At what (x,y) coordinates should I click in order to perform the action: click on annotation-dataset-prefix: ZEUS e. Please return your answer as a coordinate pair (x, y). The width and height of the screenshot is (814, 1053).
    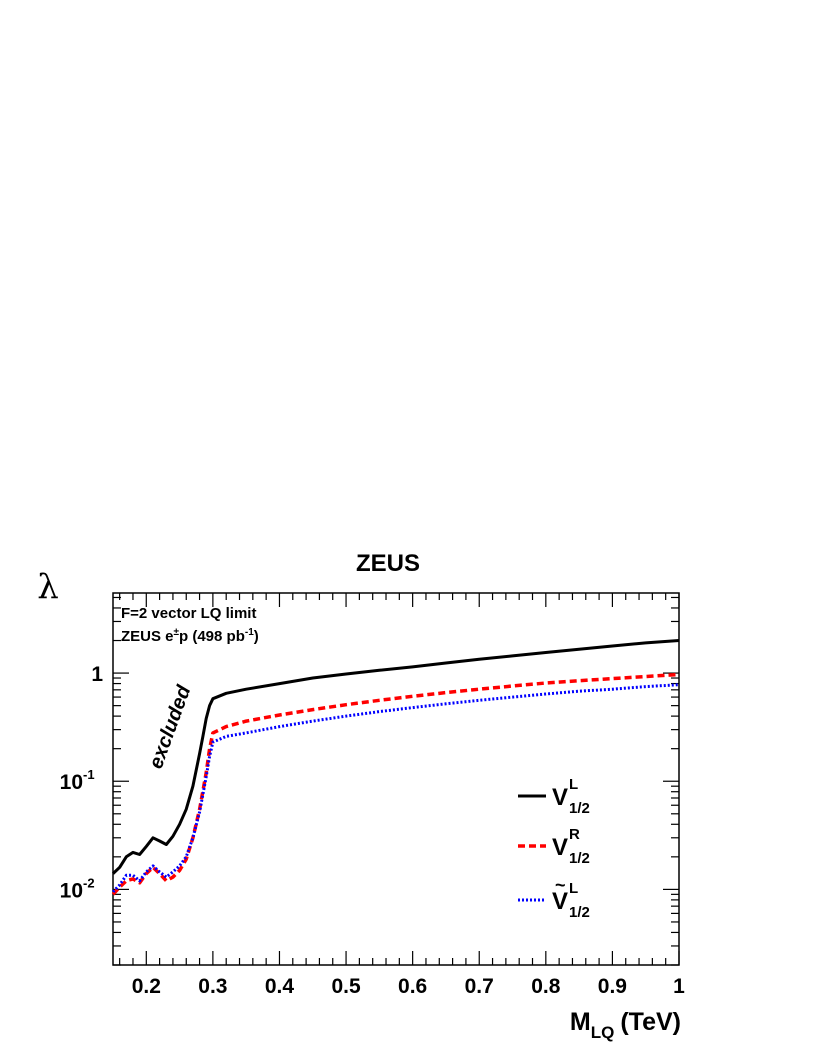
    Looking at the image, I should click on (147, 636).